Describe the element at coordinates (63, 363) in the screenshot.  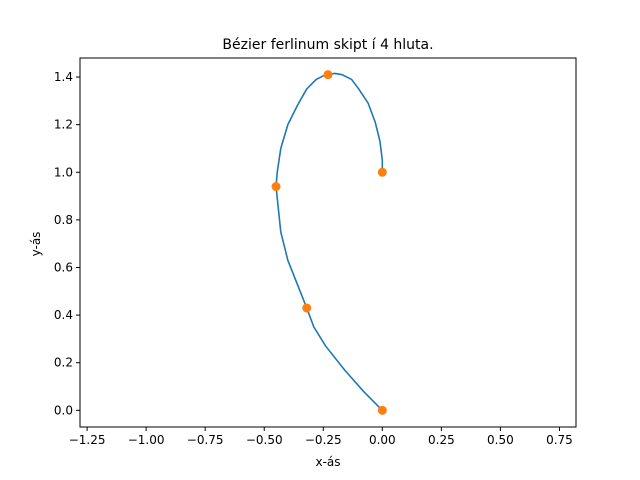
I see `y-tick-label: 0.2` at that location.